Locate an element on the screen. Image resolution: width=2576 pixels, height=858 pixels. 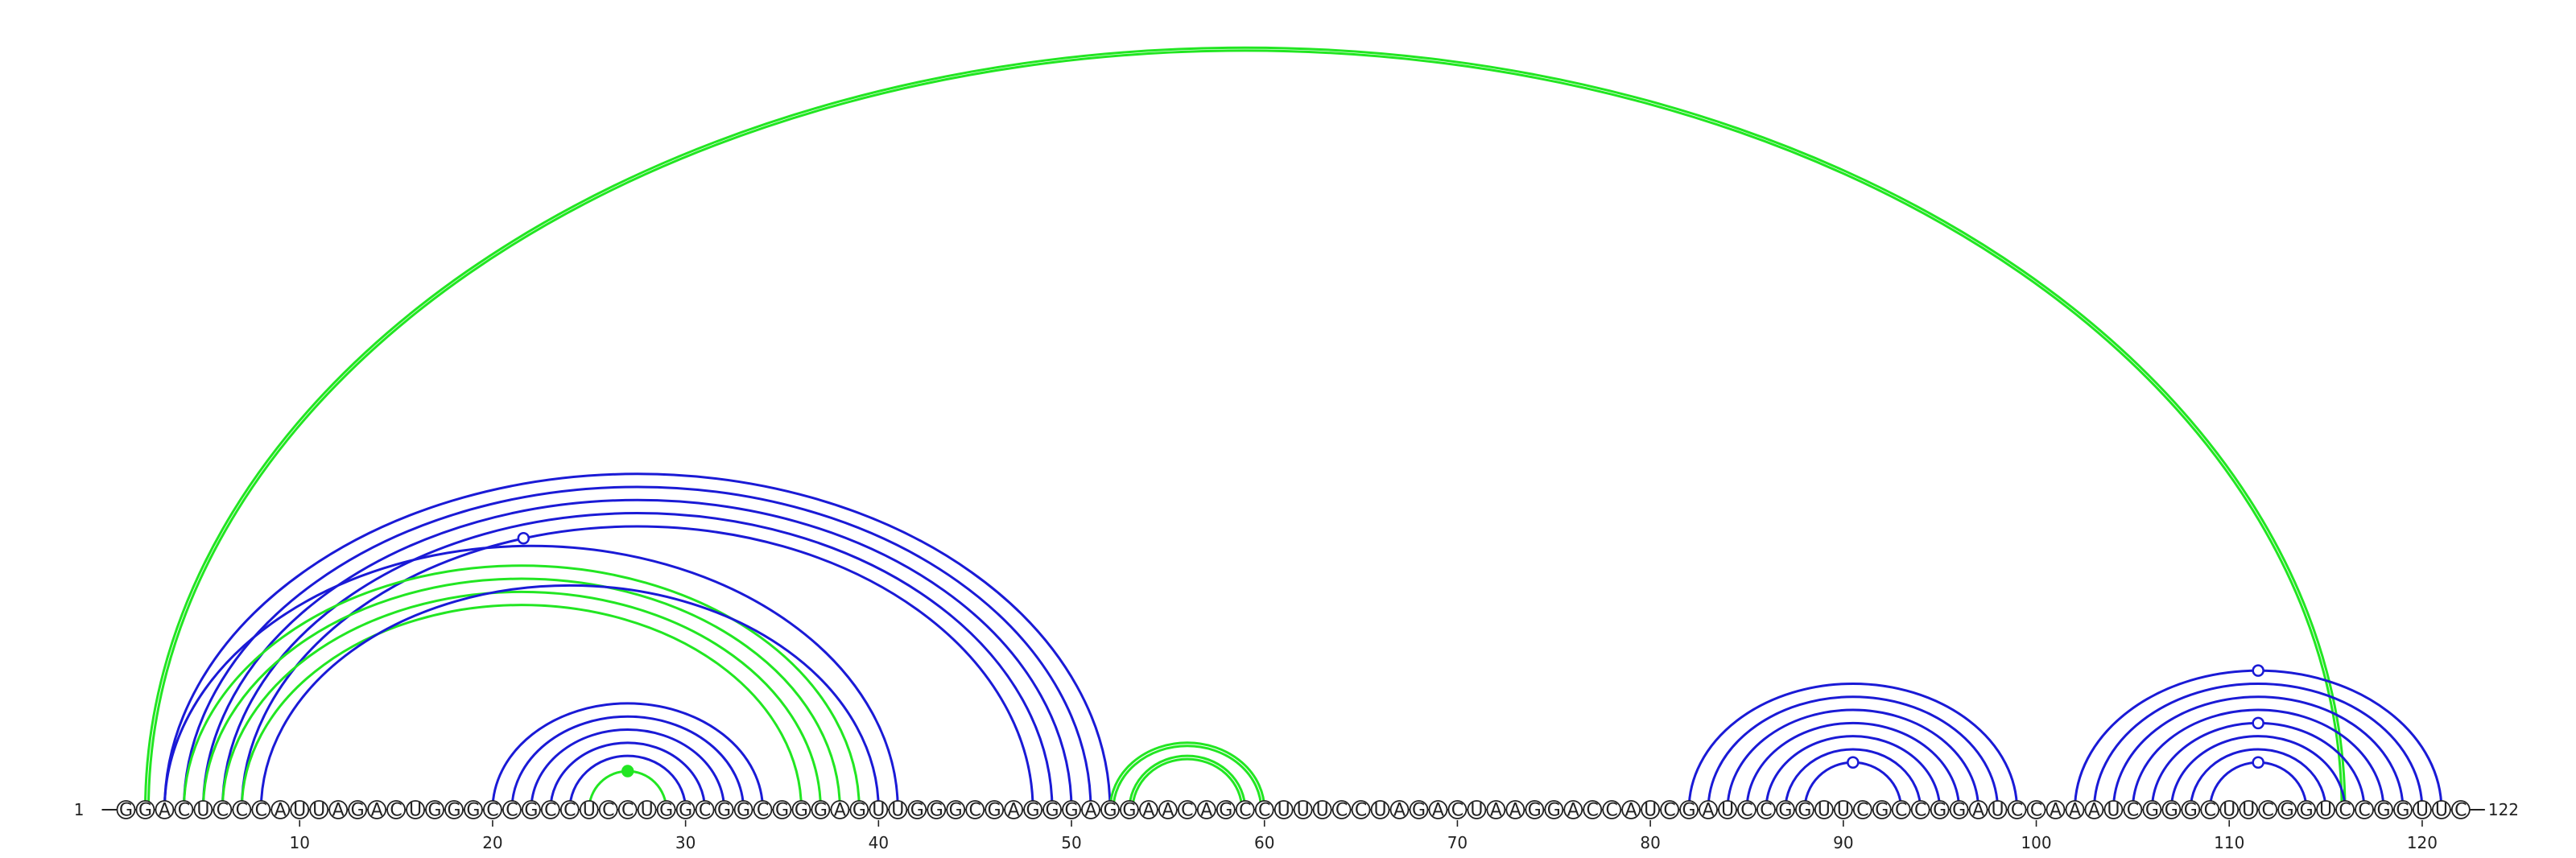
nucleotide-75: G is located at coordinates (1554, 811).